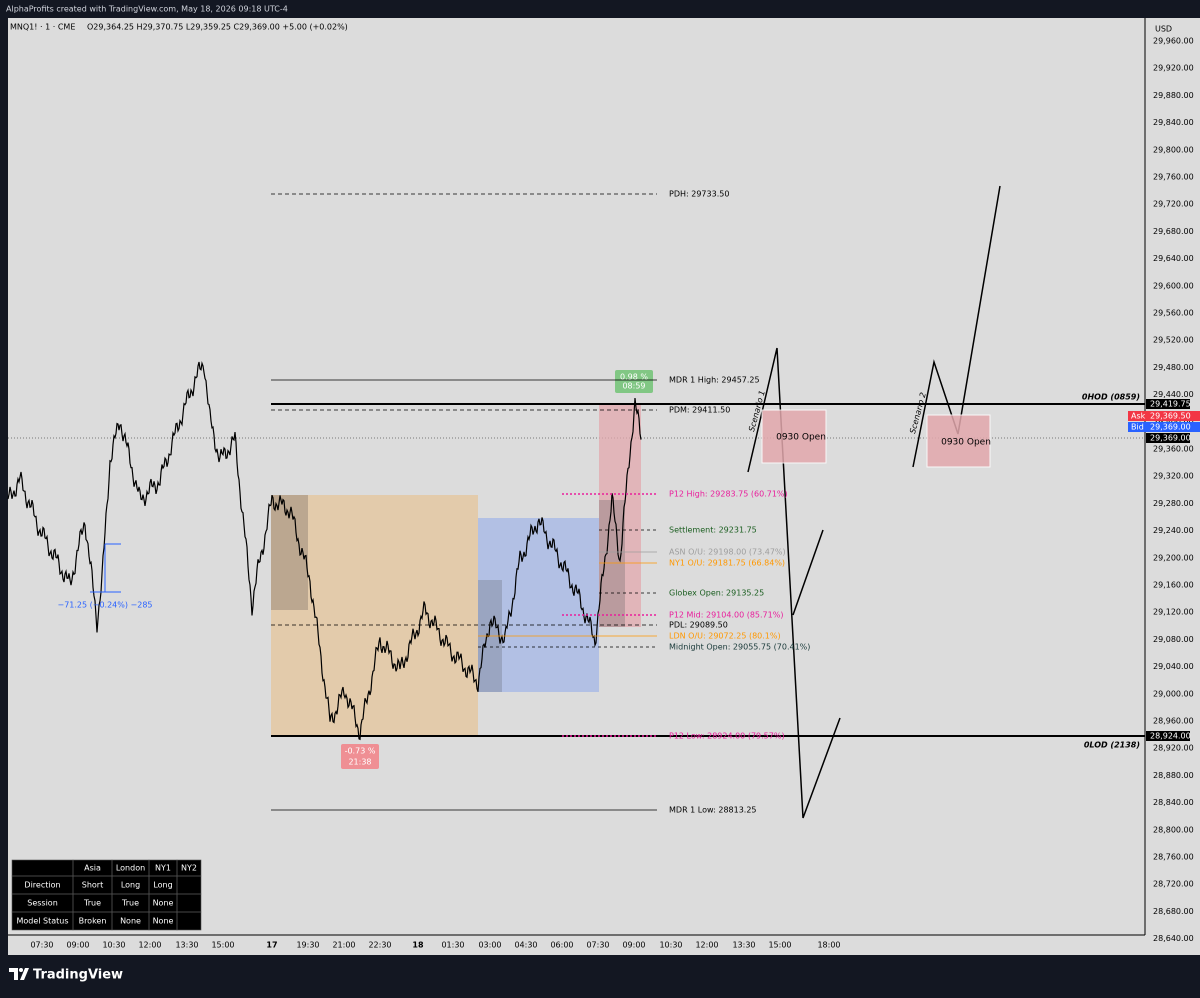 The width and height of the screenshot is (1200, 998). Describe the element at coordinates (360, 751) in the screenshot. I see `low-pct: -0.73 %` at that location.